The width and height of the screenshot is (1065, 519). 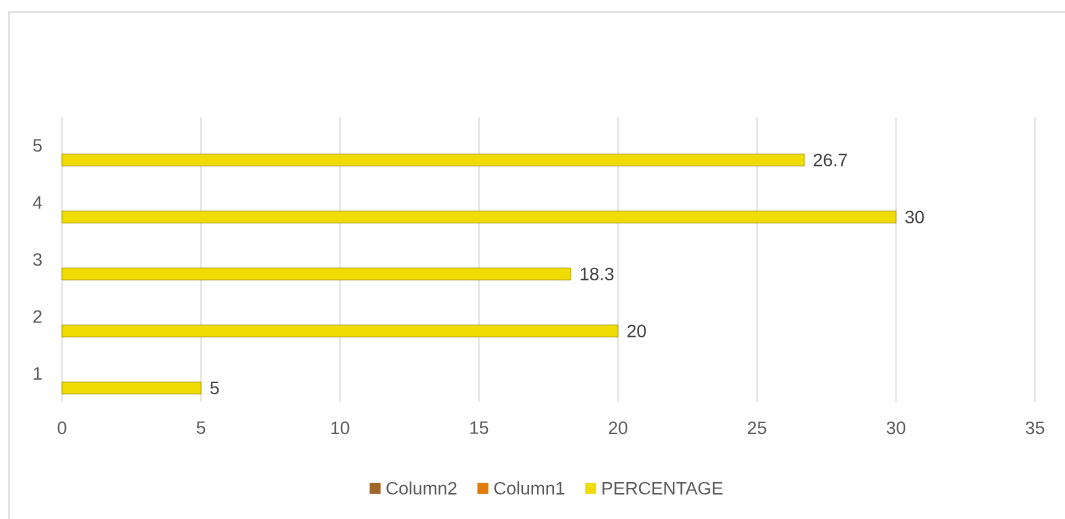 I want to click on x-tick-label: 30, so click(x=896, y=428).